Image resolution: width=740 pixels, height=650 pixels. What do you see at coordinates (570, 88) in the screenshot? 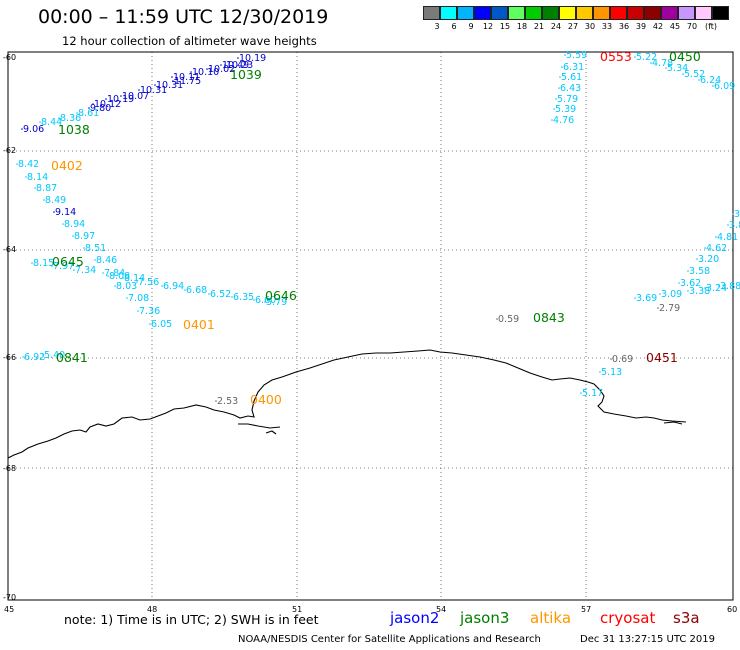
I see `wave-height-value: 6.43` at bounding box center [570, 88].